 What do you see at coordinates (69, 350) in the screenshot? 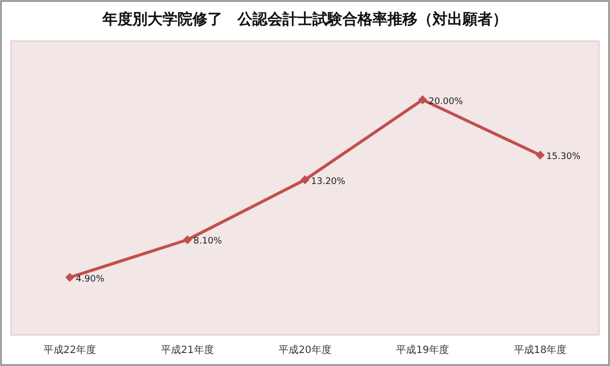
I see `x-tick-label: 平成22年度` at bounding box center [69, 350].